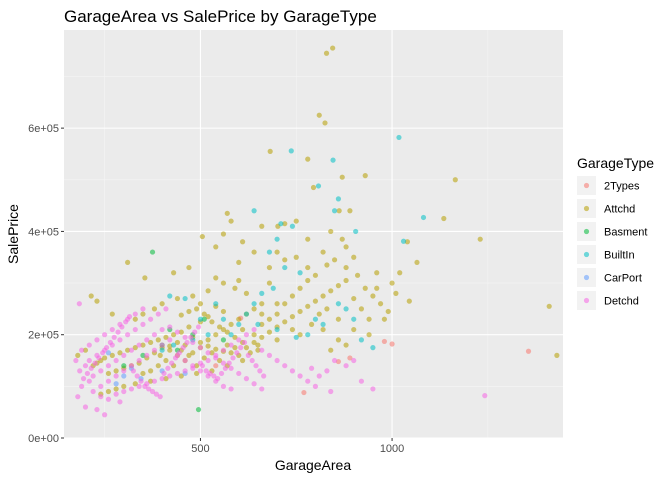 This screenshot has width=672, height=480. I want to click on x-tick-label: 500, so click(200, 449).